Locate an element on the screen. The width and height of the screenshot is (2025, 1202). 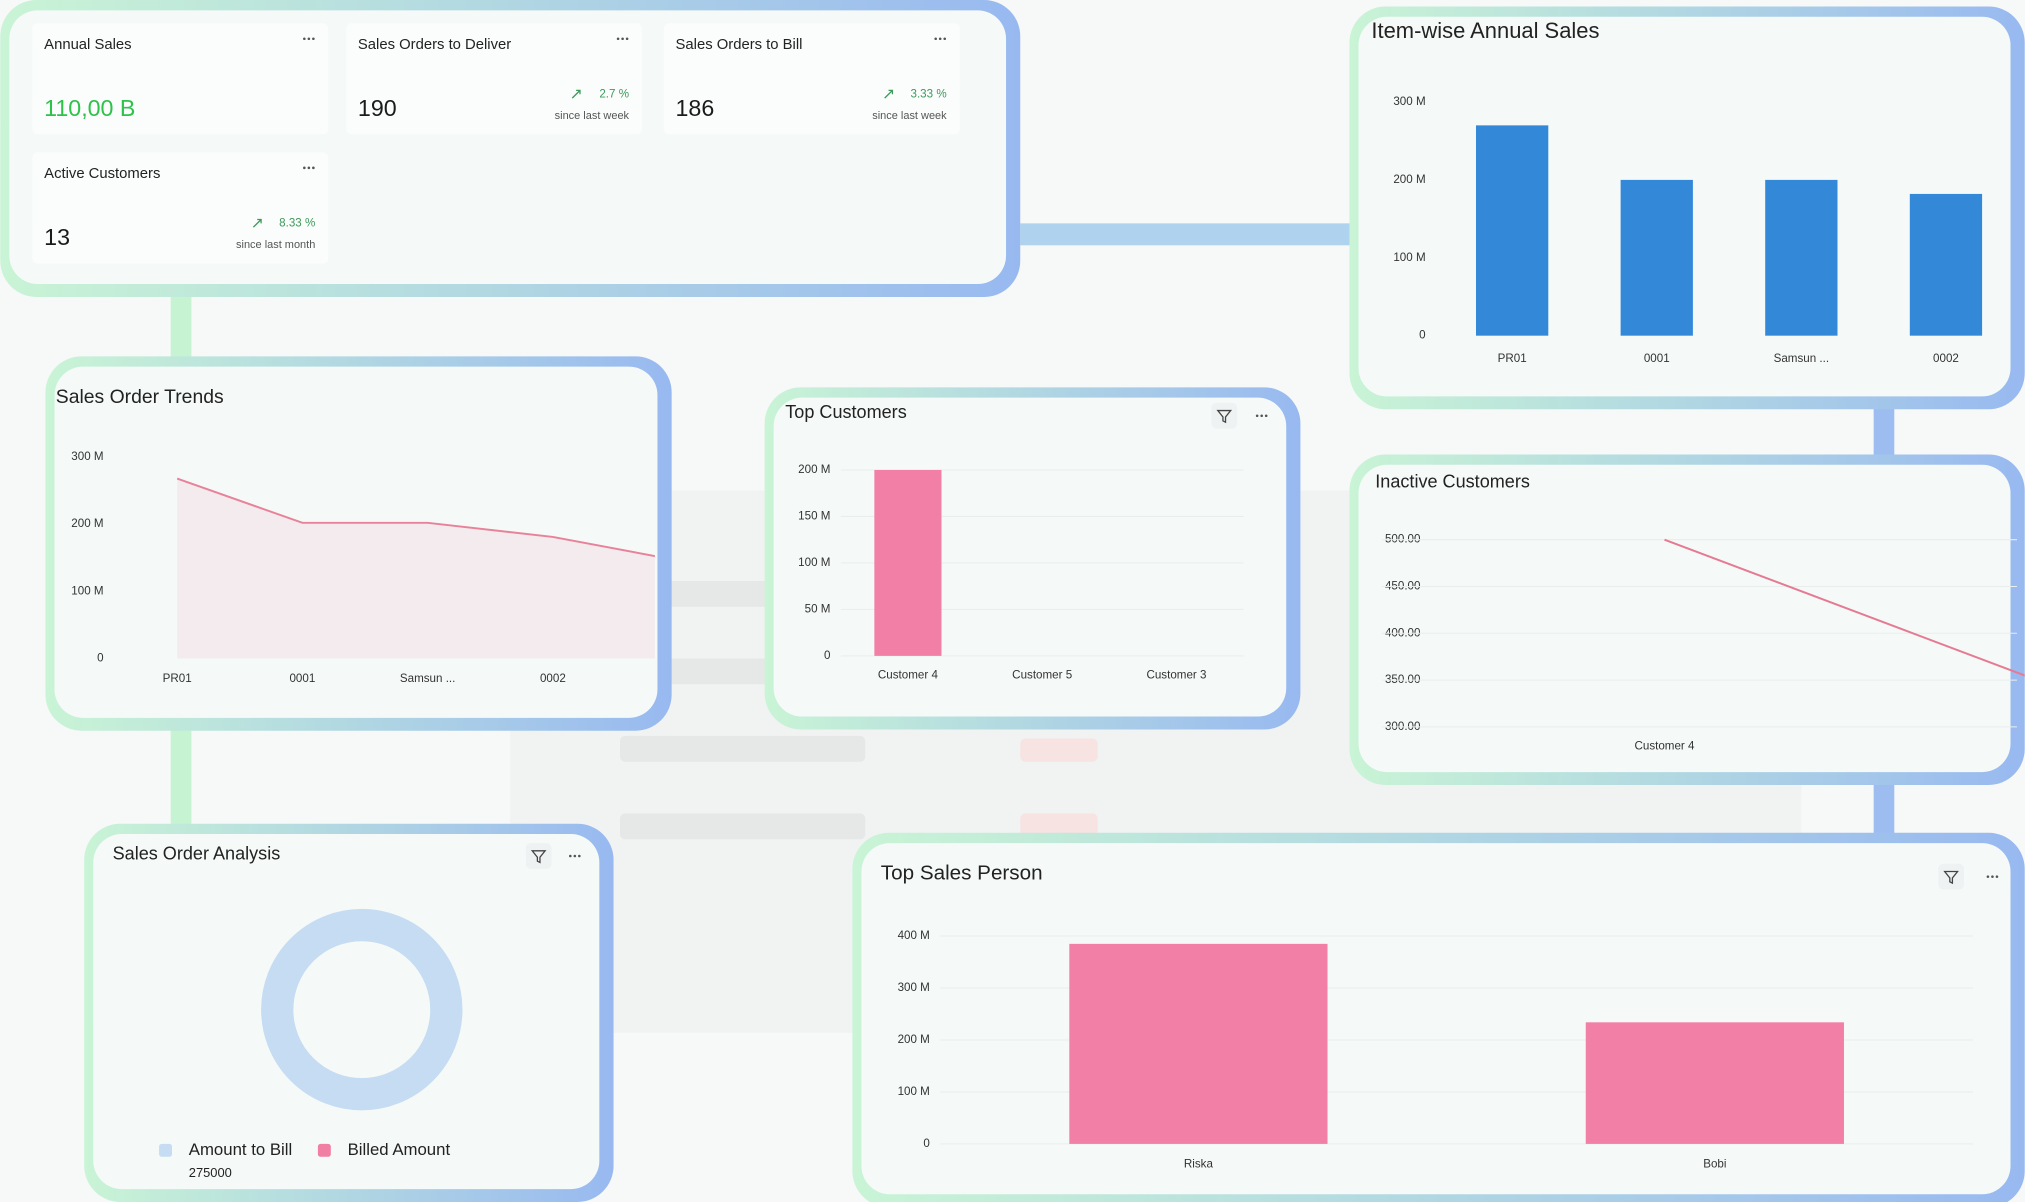
chart-title: Sales Order Trends is located at coordinates (140, 397).